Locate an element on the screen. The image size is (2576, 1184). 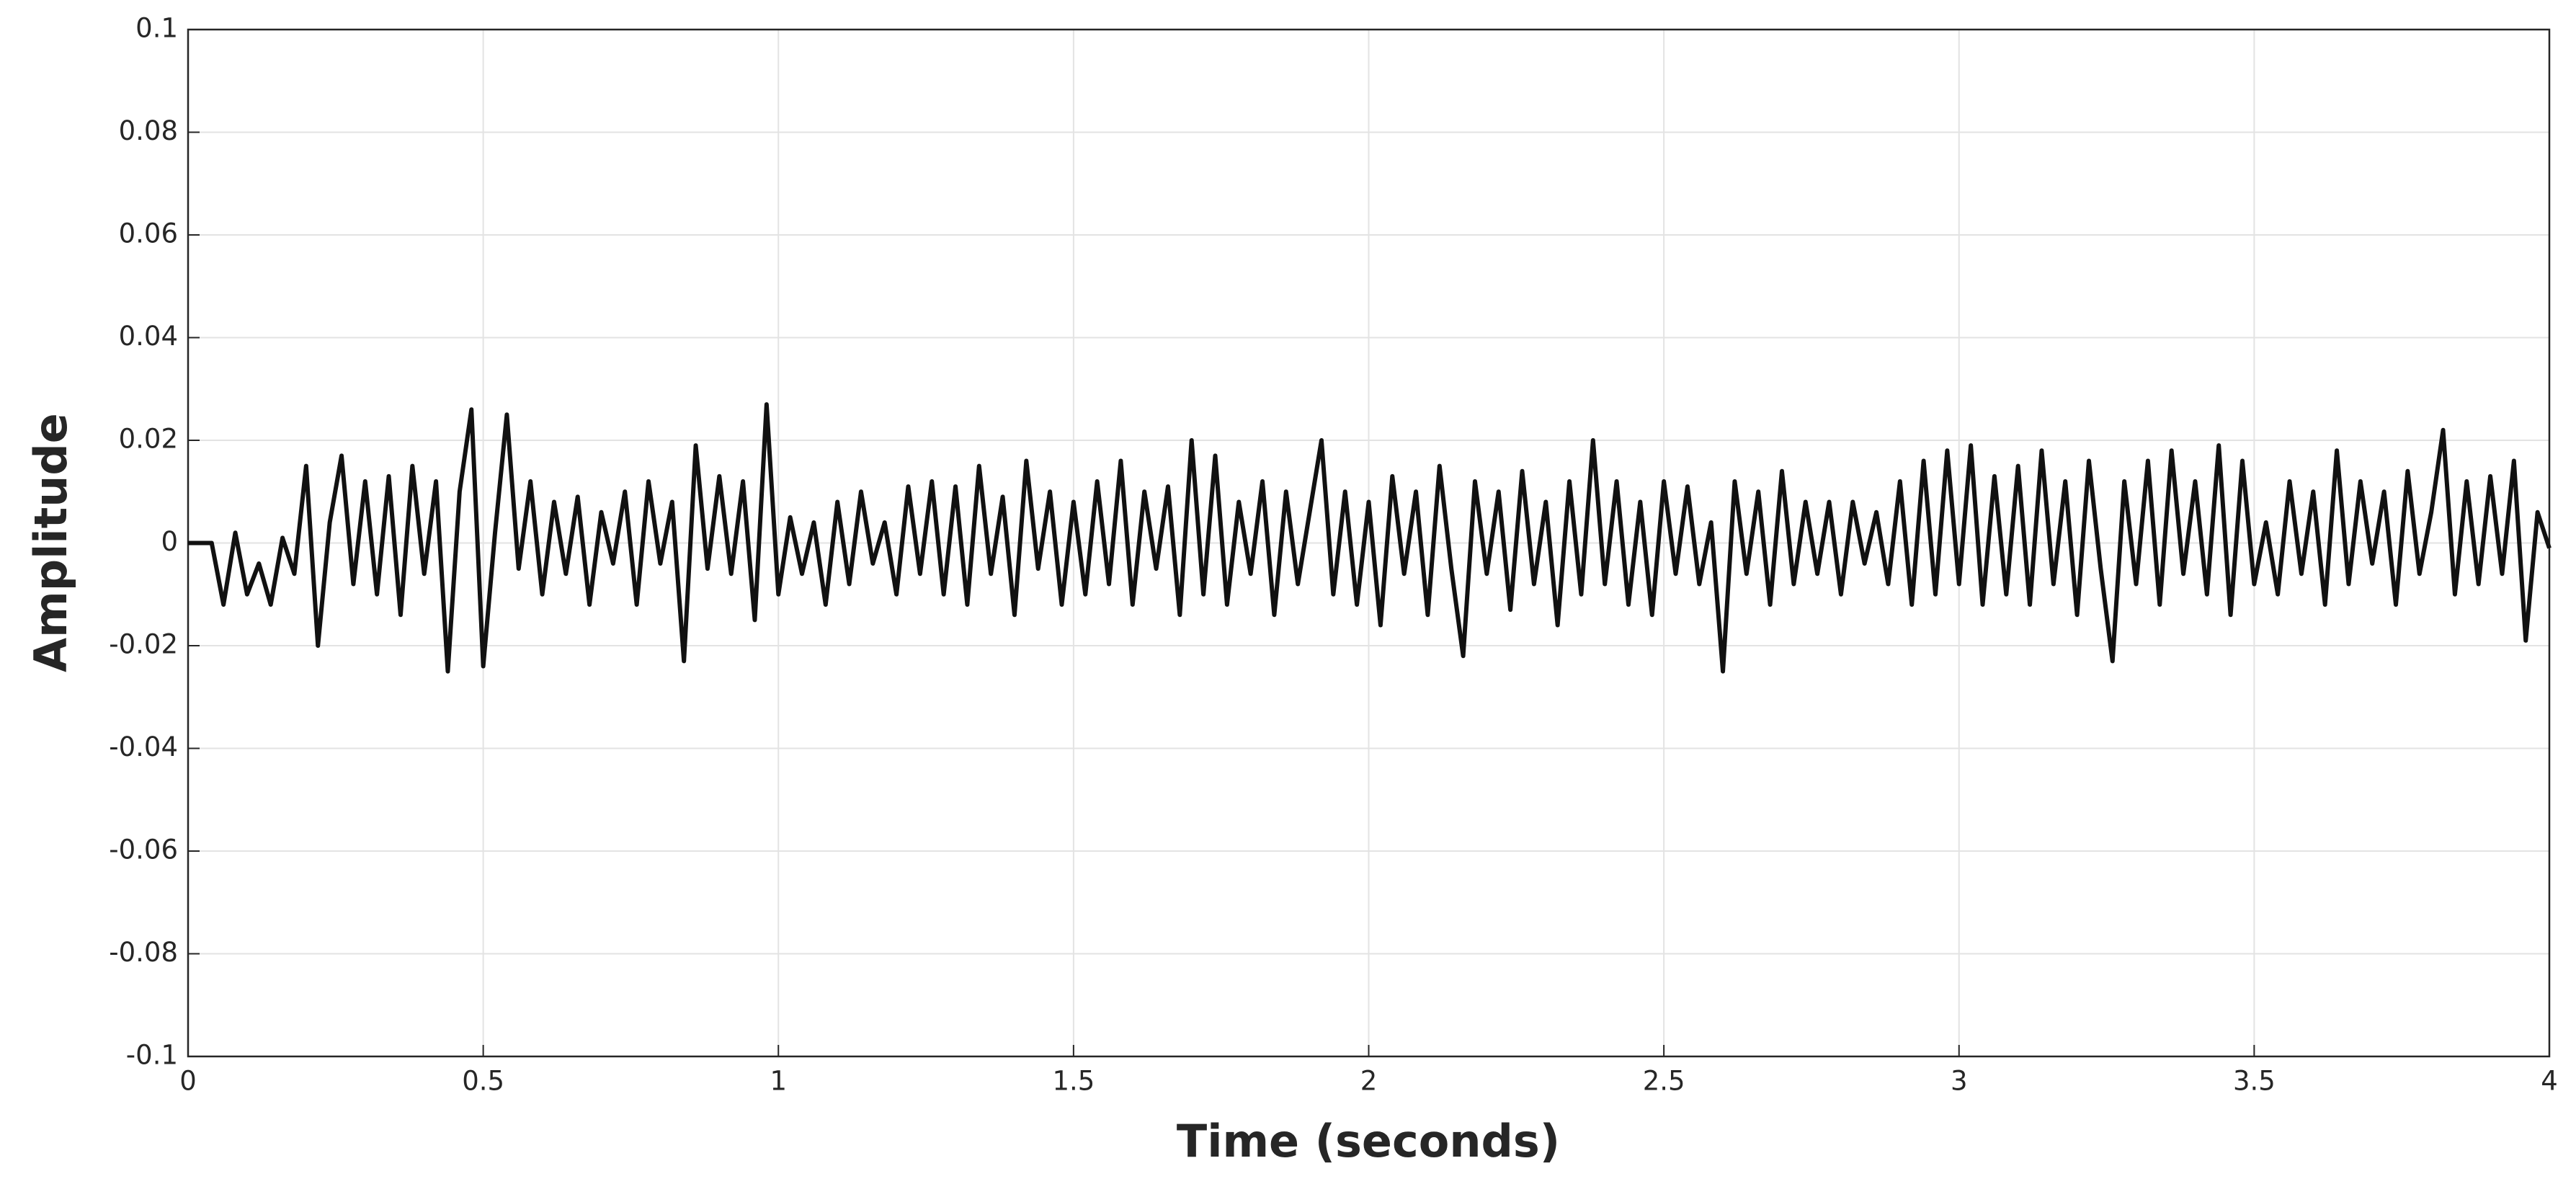
y-tick-label: -0.06 is located at coordinates (143, 849).